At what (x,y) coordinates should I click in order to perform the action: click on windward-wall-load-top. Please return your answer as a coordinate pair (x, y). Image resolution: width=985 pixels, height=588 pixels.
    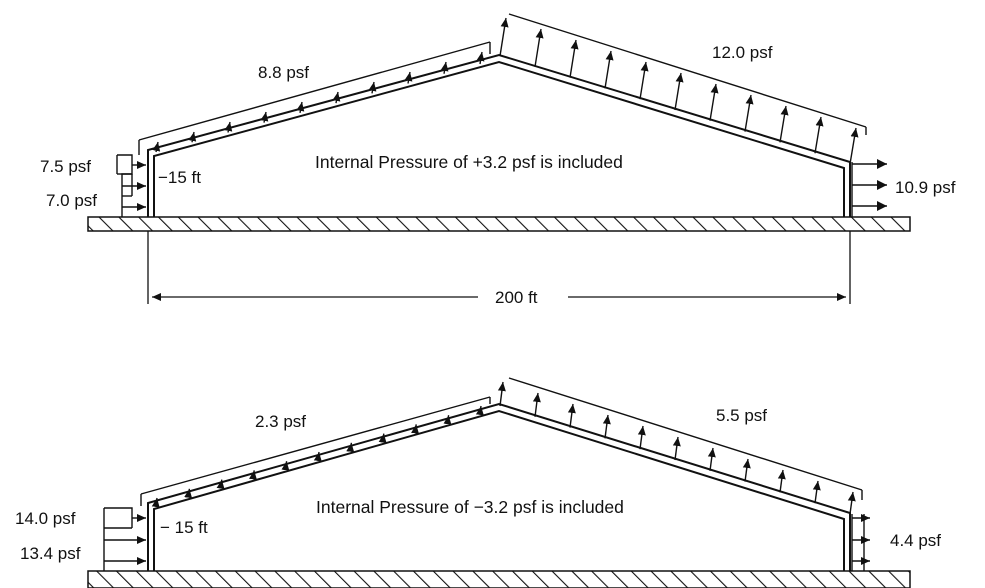
    Looking at the image, I should click on (131, 185).